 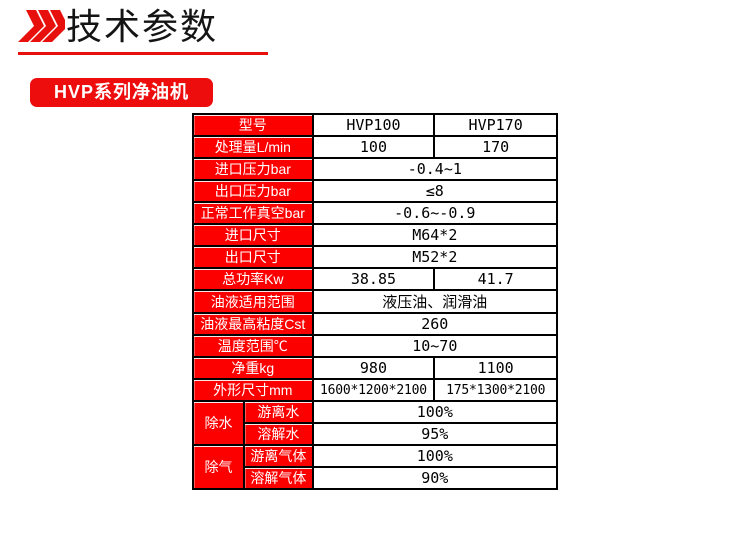 I want to click on spec-row: 进口压力bar -0.4~1, so click(x=375, y=169).